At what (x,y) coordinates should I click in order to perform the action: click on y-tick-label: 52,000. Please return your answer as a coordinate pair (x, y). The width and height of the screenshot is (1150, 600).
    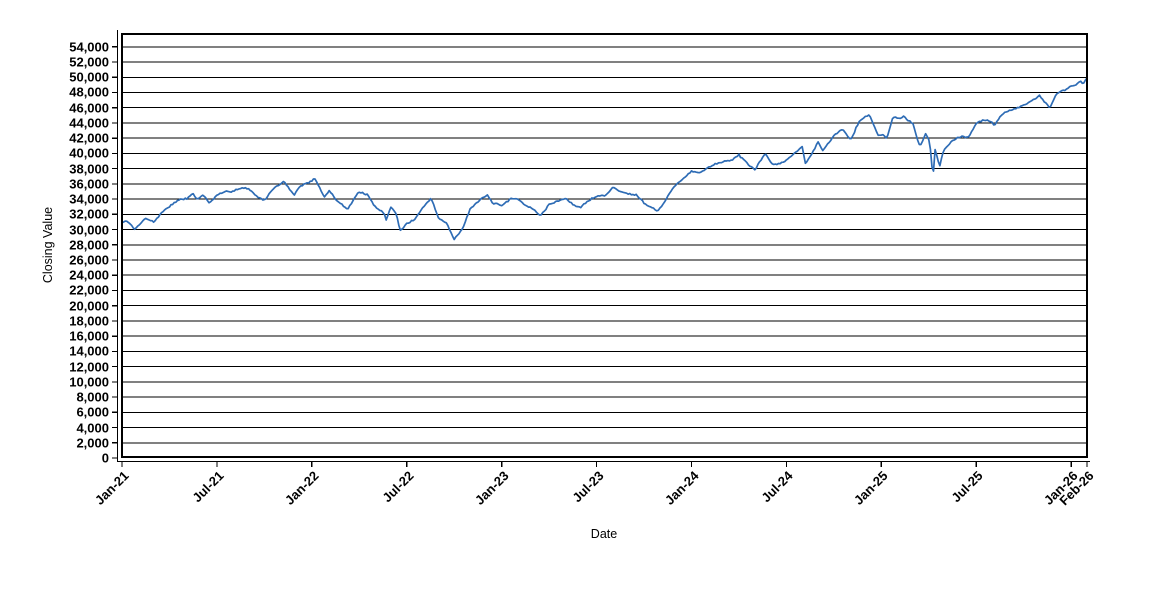
    Looking at the image, I should click on (89, 62).